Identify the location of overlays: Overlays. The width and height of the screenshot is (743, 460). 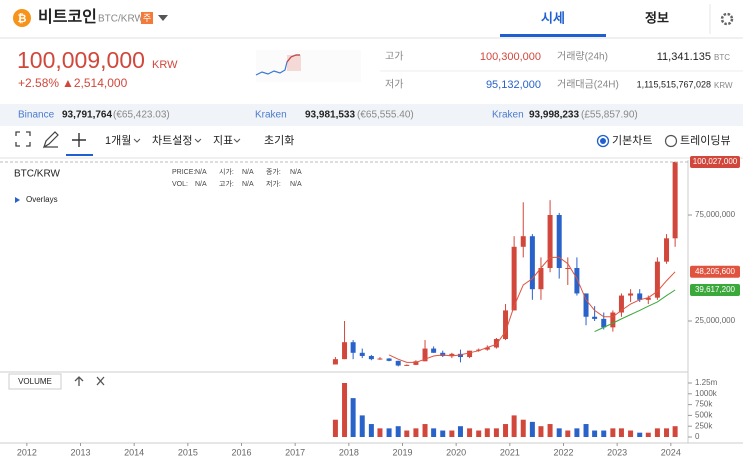
(42, 199).